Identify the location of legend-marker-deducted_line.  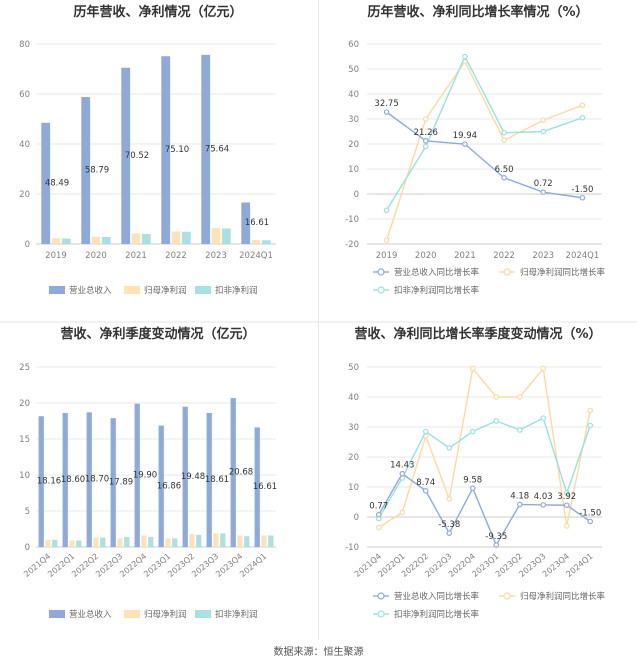
(381, 290).